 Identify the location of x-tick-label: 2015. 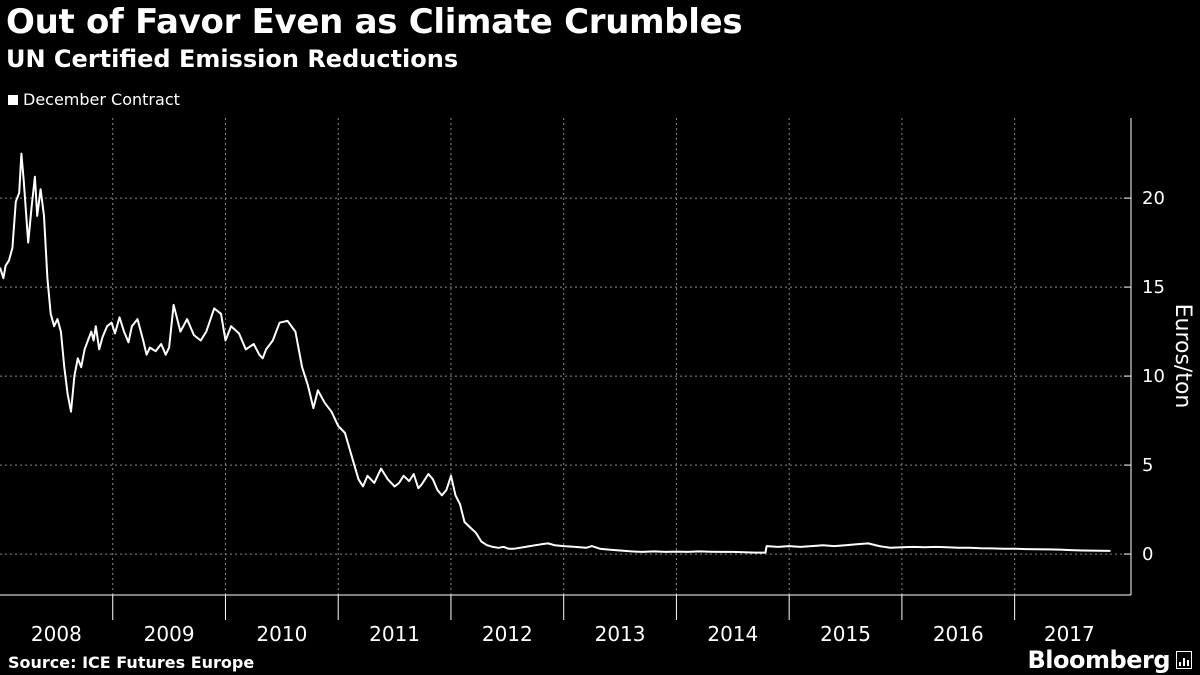
(845, 634).